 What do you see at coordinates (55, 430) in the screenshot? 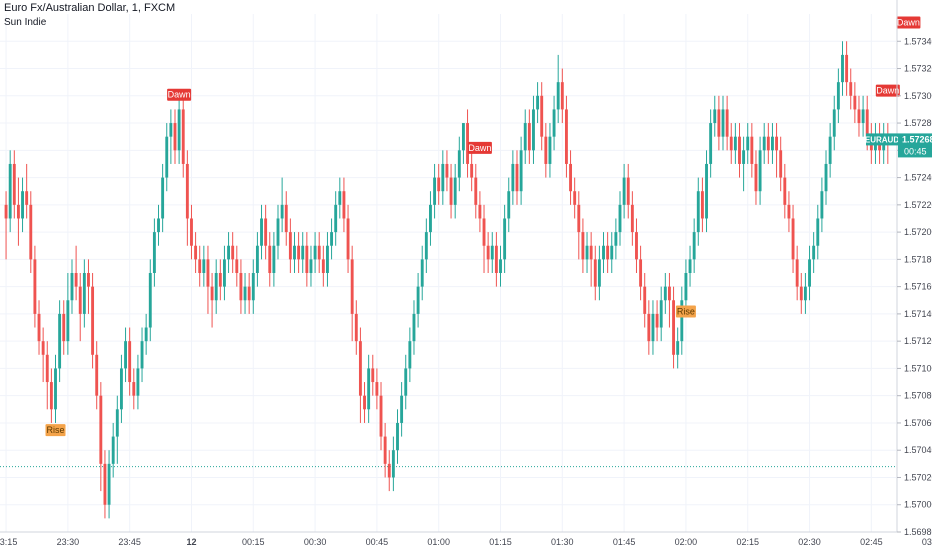
I see `signal-label: Rise` at bounding box center [55, 430].